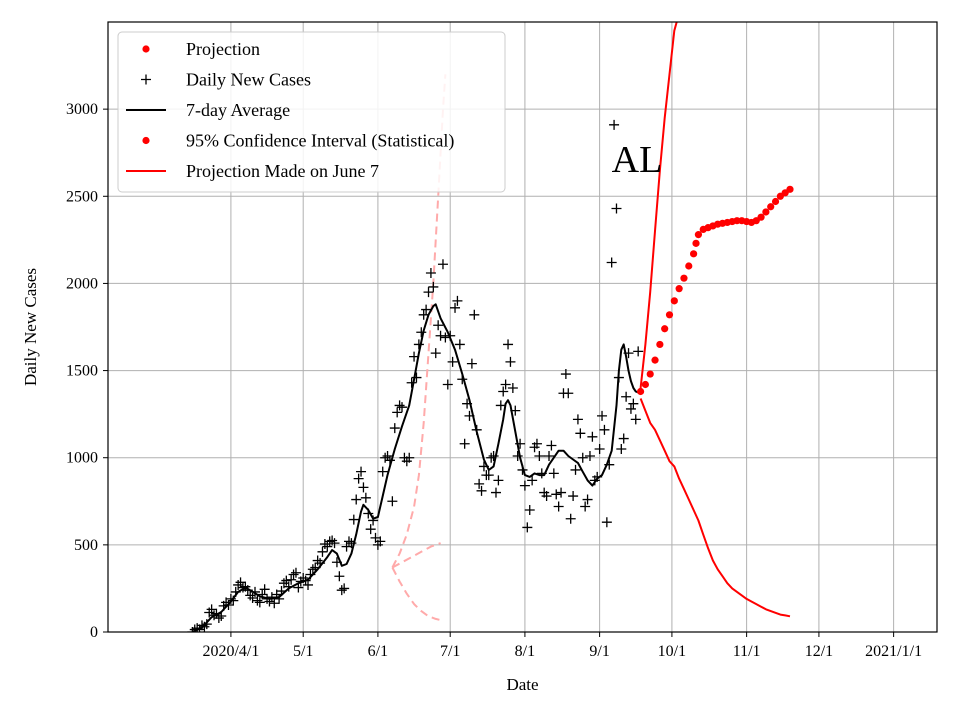 This screenshot has height=720, width=960. Describe the element at coordinates (82, 109) in the screenshot. I see `y-tick-label: 3000` at that location.